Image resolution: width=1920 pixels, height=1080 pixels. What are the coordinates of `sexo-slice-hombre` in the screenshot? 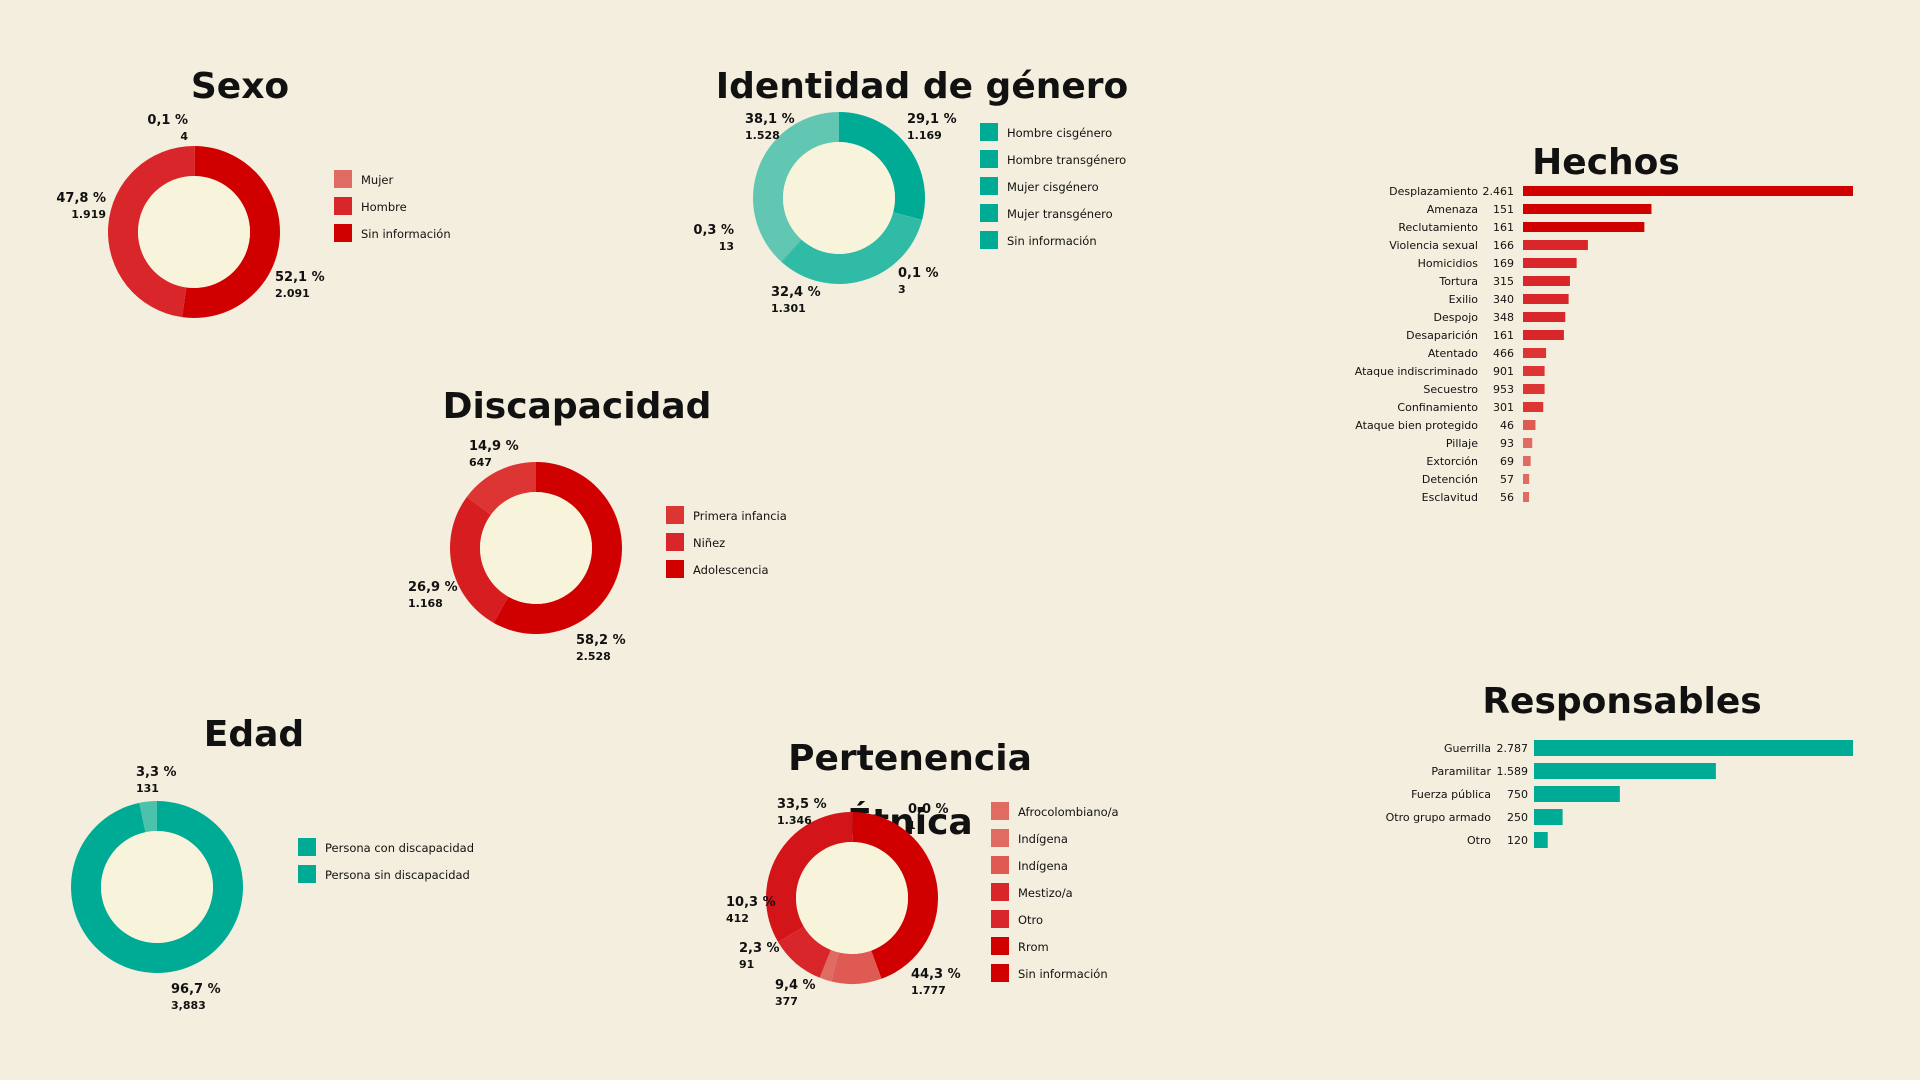 It's located at (150, 232).